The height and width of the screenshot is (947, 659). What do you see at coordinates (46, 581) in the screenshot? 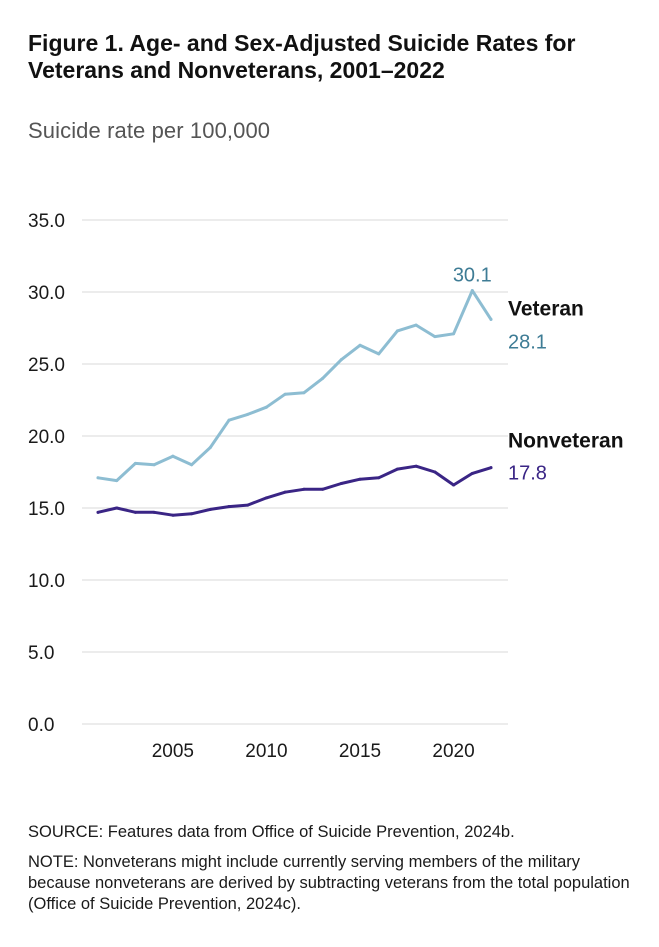
I see `y-tick-label: 10.0` at bounding box center [46, 581].